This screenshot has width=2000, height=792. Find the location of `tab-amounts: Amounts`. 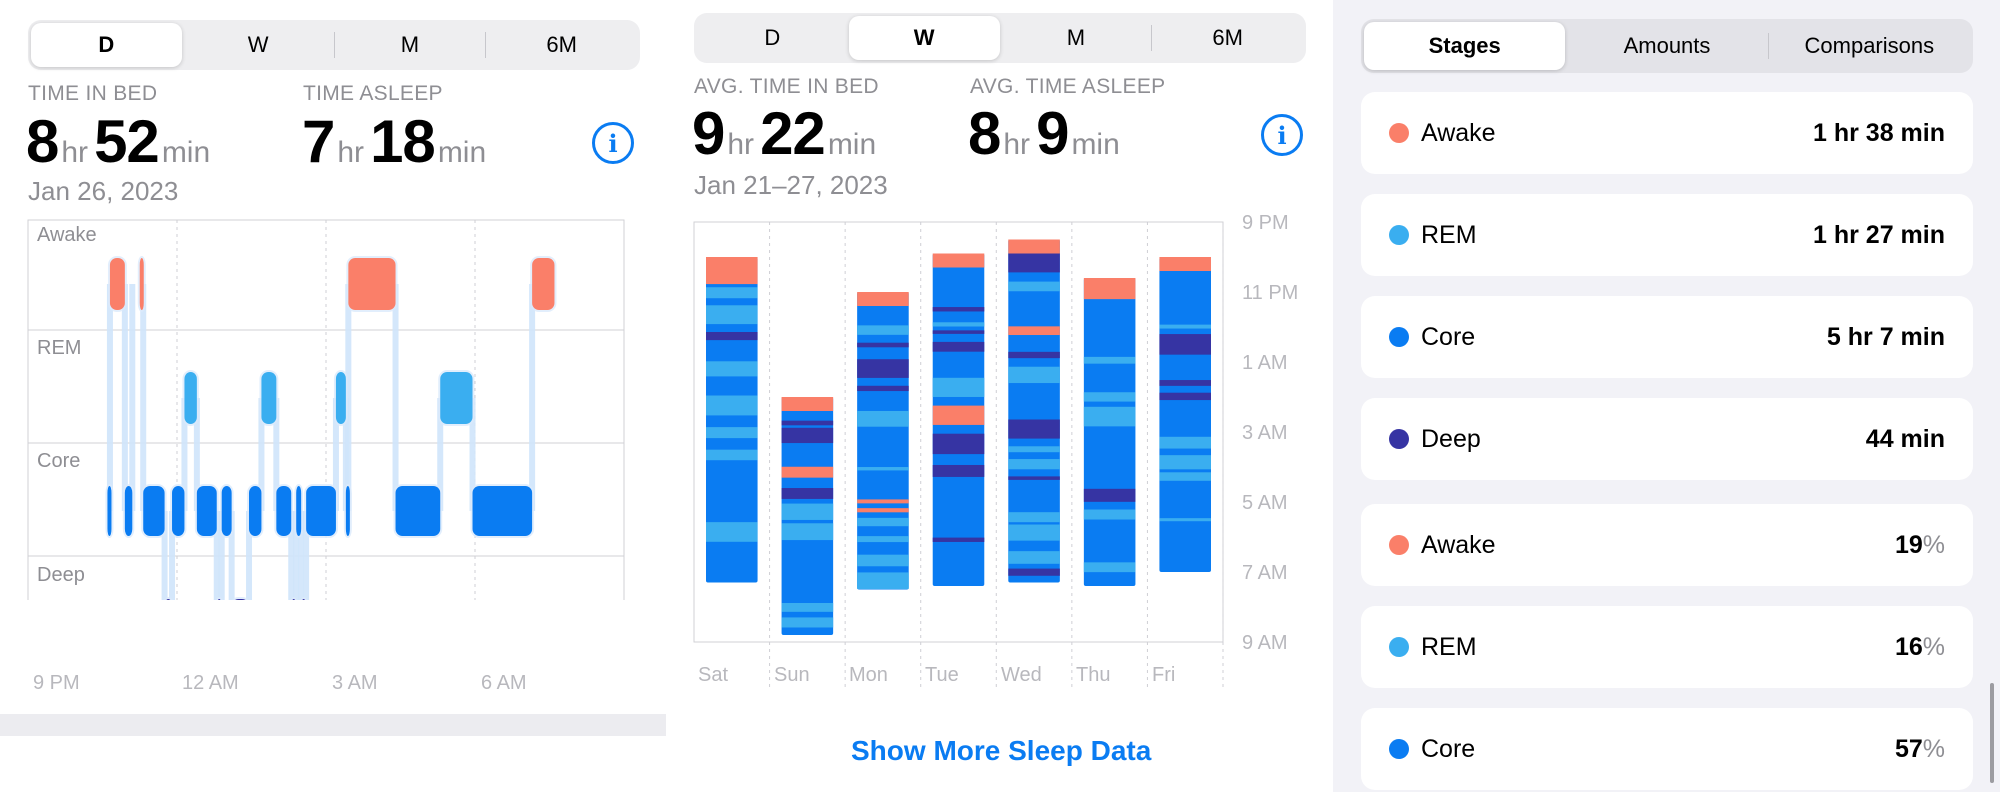

tab-amounts: Amounts is located at coordinates (1667, 45).